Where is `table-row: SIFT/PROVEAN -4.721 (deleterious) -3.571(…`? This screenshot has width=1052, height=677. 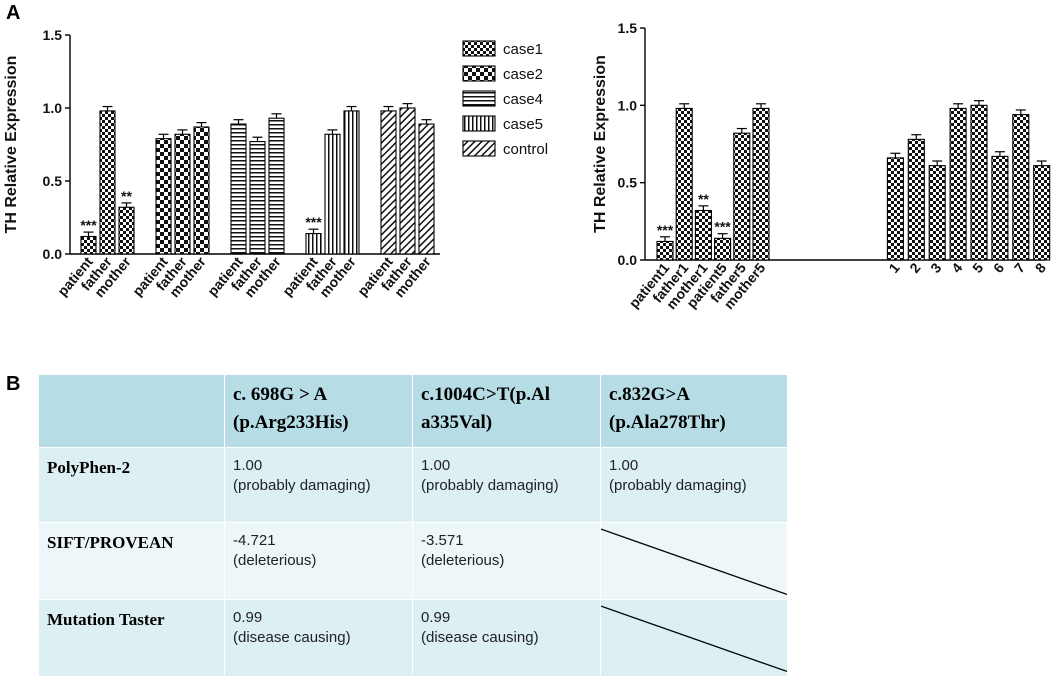 table-row: SIFT/PROVEAN -4.721 (deleterious) -3.571(… is located at coordinates (413, 561).